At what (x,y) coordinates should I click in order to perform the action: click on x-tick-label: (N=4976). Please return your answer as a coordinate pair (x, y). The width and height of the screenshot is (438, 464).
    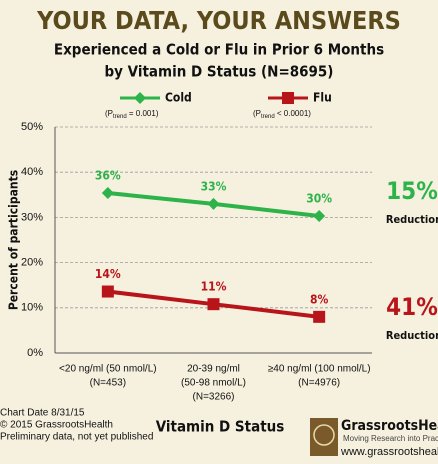
    Looking at the image, I should click on (319, 383).